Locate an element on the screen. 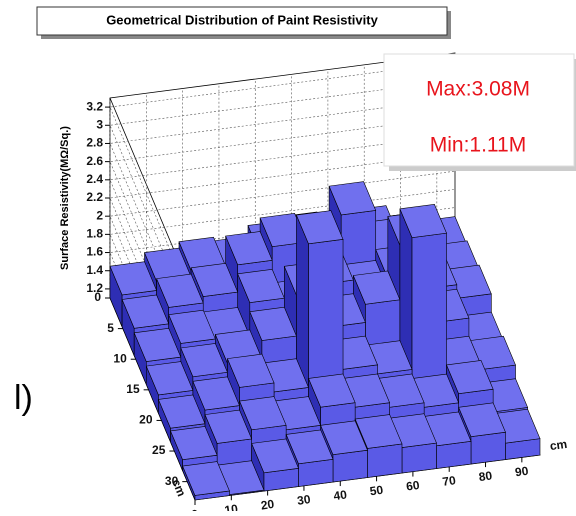  side-text: l) is located at coordinates (23, 398).